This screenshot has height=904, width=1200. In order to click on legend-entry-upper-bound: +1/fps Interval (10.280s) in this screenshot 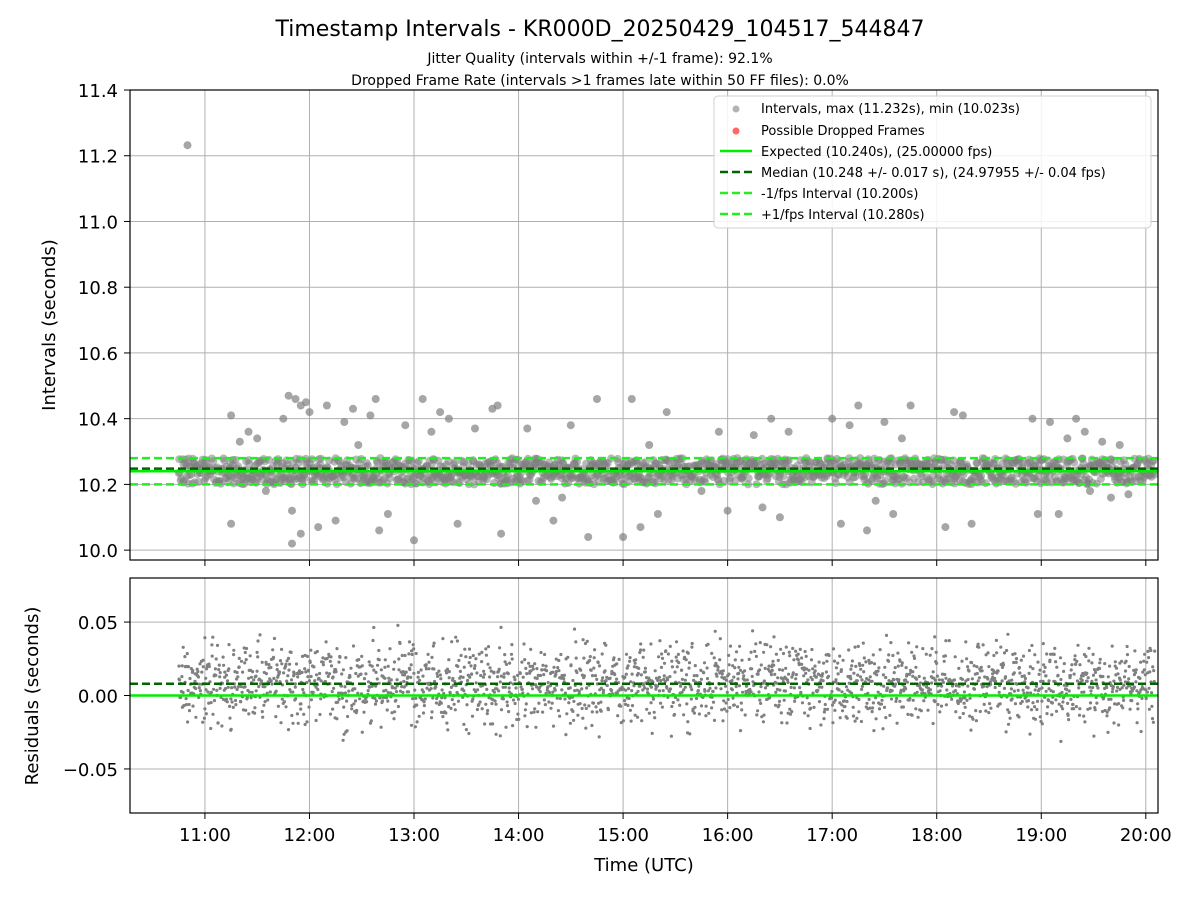, I will do `click(822, 215)`.